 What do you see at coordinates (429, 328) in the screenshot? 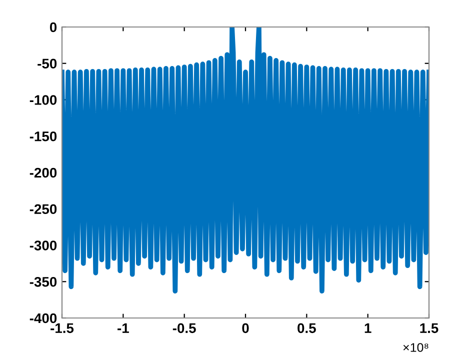
I see `x-tick-label: 1.5` at bounding box center [429, 328].